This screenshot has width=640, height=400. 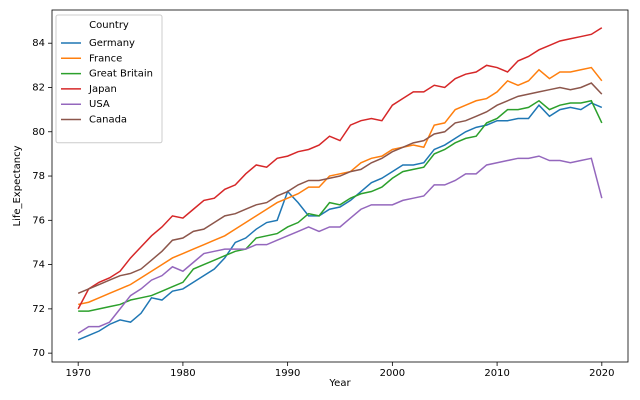 I want to click on y-tick-label: 78, so click(x=38, y=176).